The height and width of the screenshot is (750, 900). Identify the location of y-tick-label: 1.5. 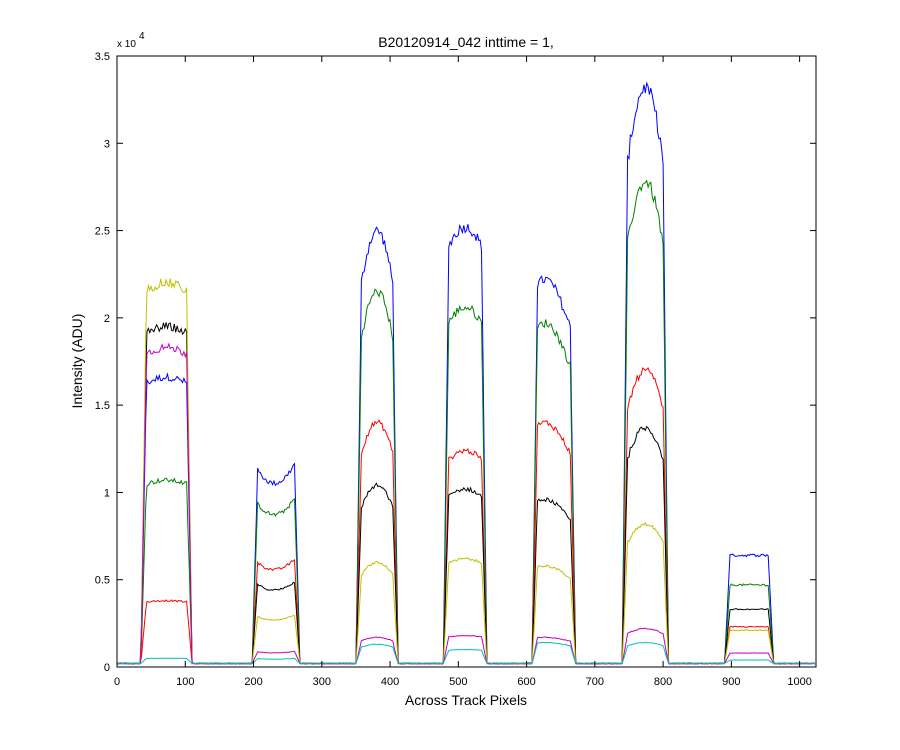
(102, 406).